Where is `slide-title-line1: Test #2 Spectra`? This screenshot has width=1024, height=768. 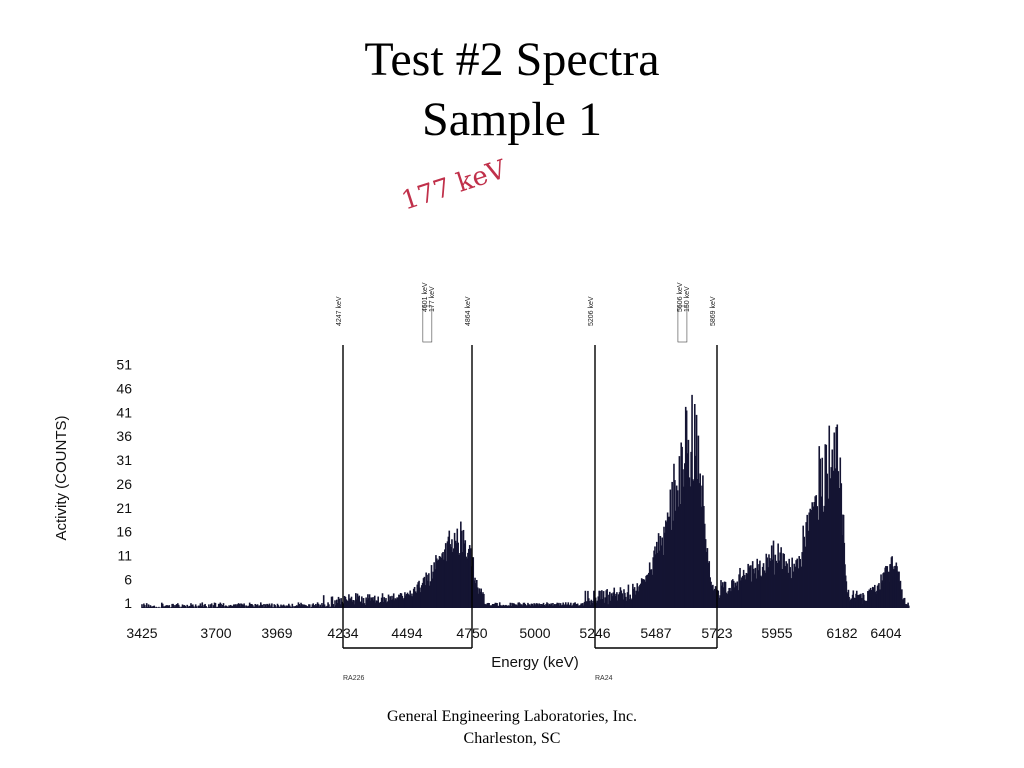 slide-title-line1: Test #2 Spectra is located at coordinates (512, 59).